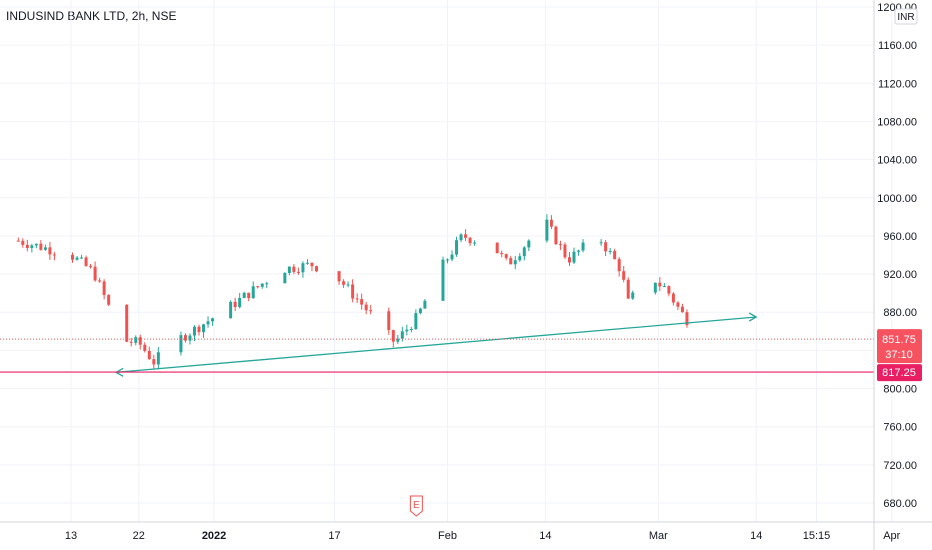  I want to click on price-tick-label: 960.00, so click(900, 237).